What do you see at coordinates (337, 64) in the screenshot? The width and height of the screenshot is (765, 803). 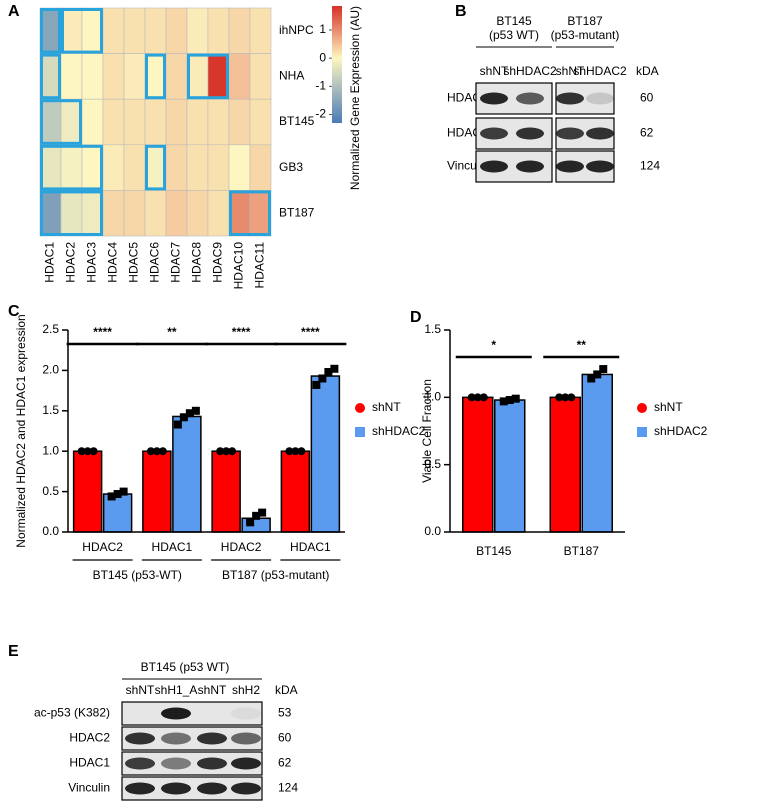 I see `colorbar` at bounding box center [337, 64].